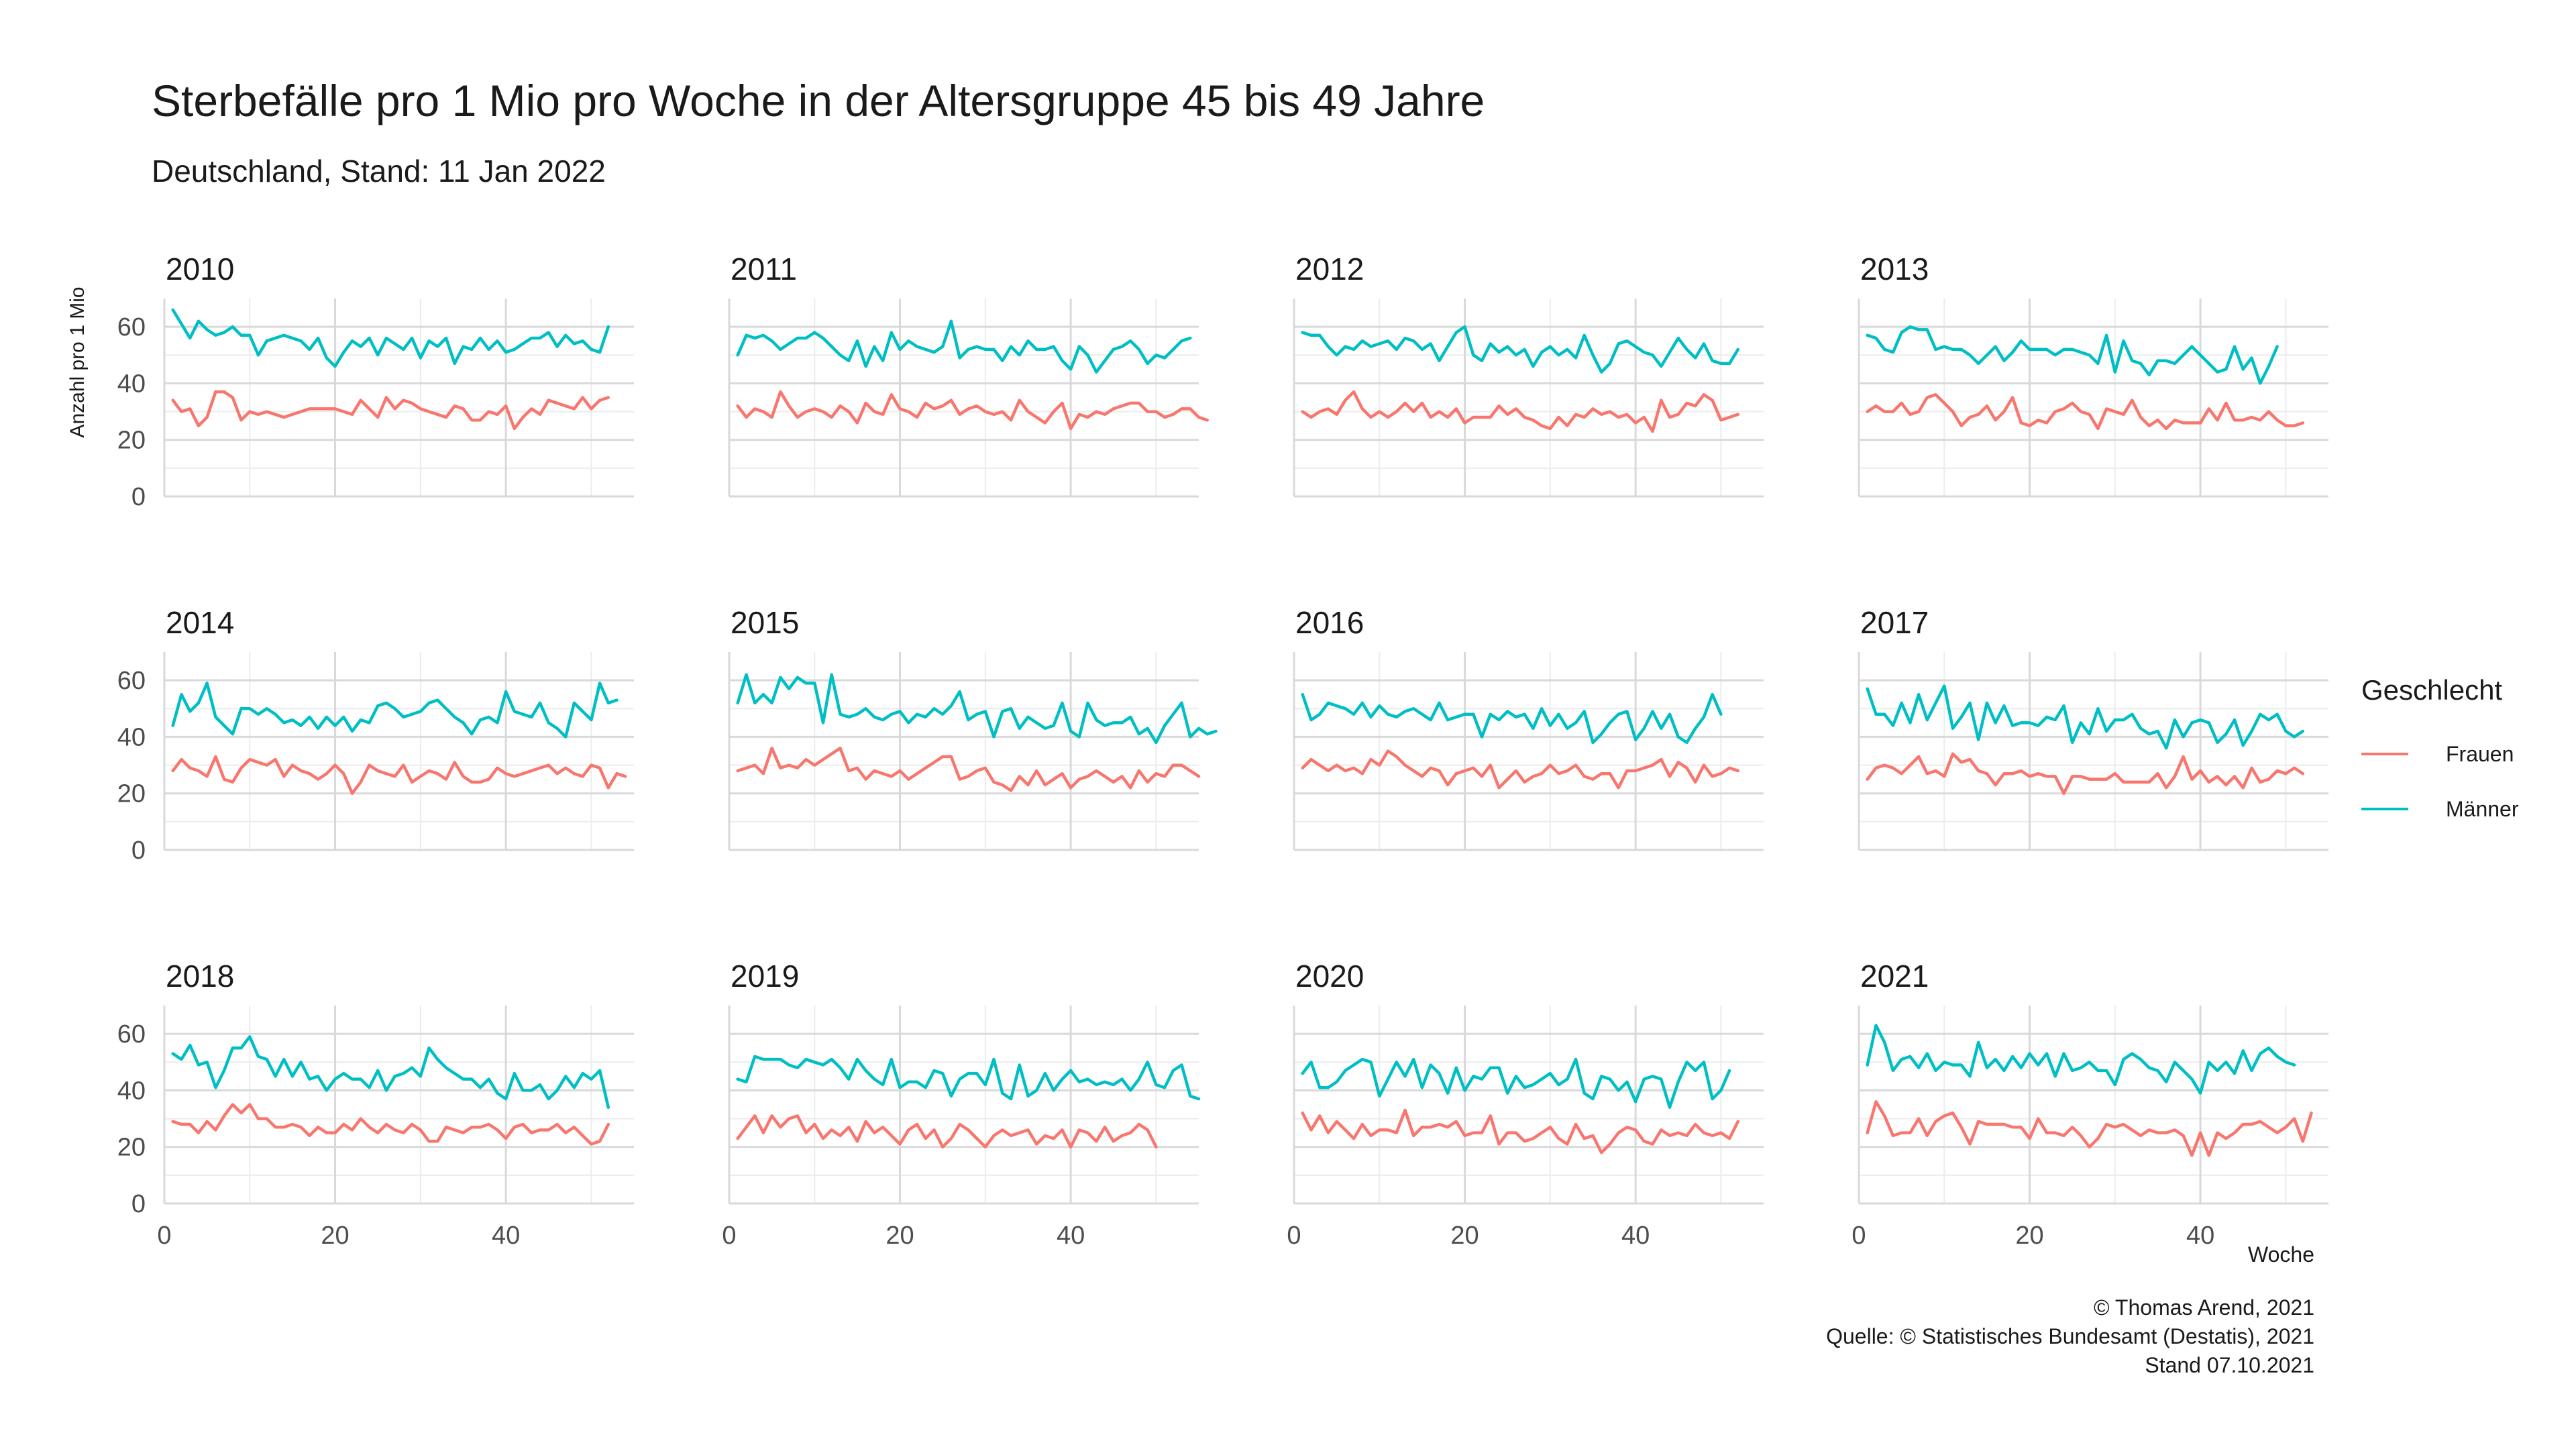 This screenshot has height=1449, width=2576. What do you see at coordinates (1894, 269) in the screenshot?
I see `panel-title-2013: 2013` at bounding box center [1894, 269].